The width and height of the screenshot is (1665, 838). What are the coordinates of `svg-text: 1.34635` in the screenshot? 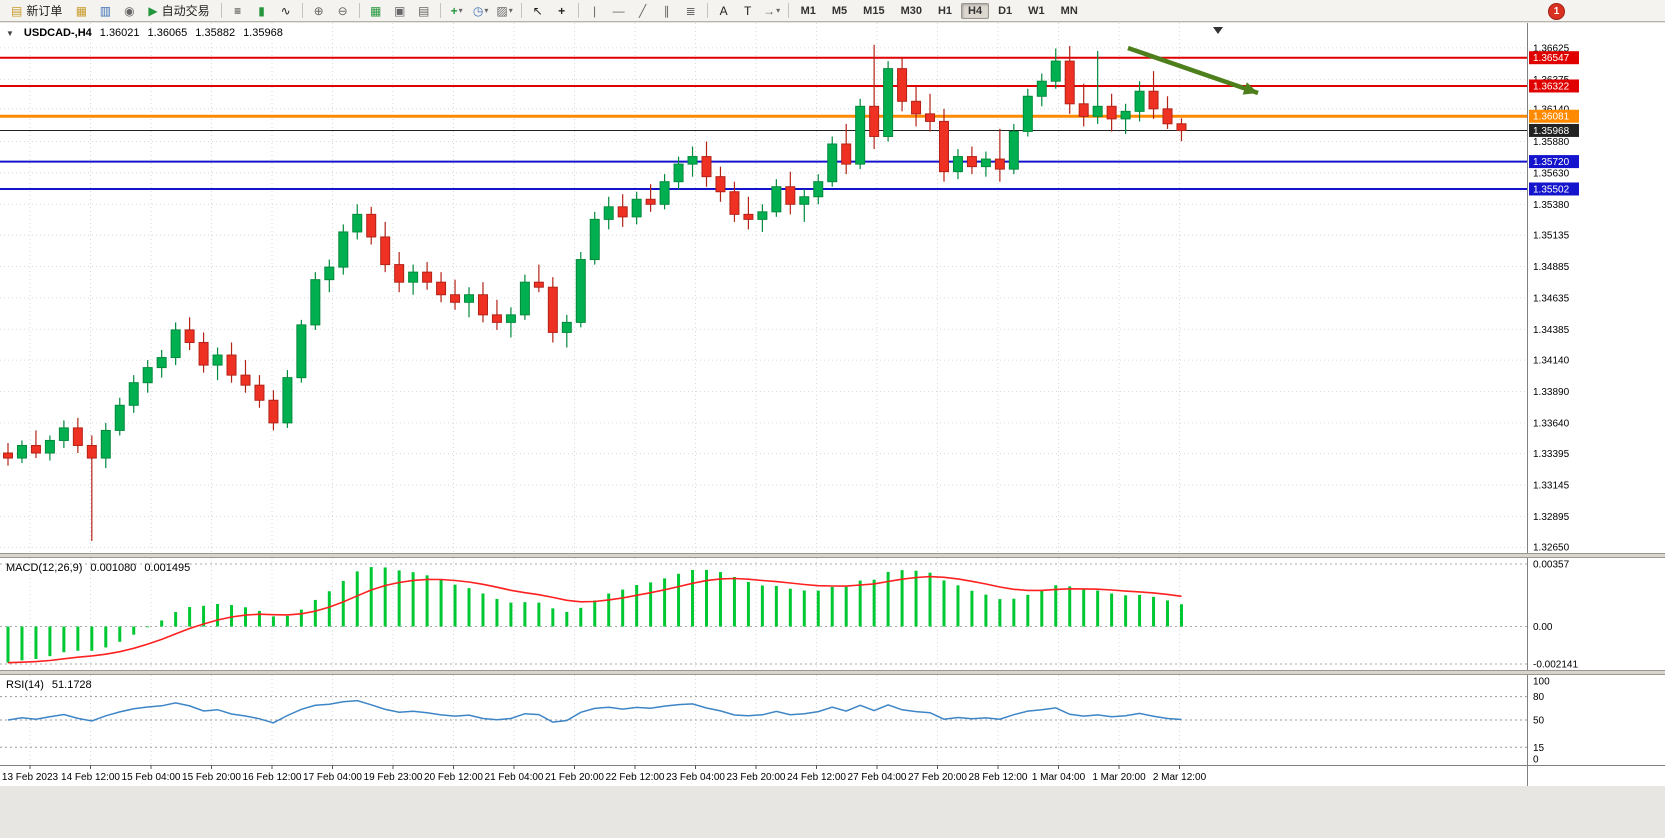 It's located at (1551, 298).